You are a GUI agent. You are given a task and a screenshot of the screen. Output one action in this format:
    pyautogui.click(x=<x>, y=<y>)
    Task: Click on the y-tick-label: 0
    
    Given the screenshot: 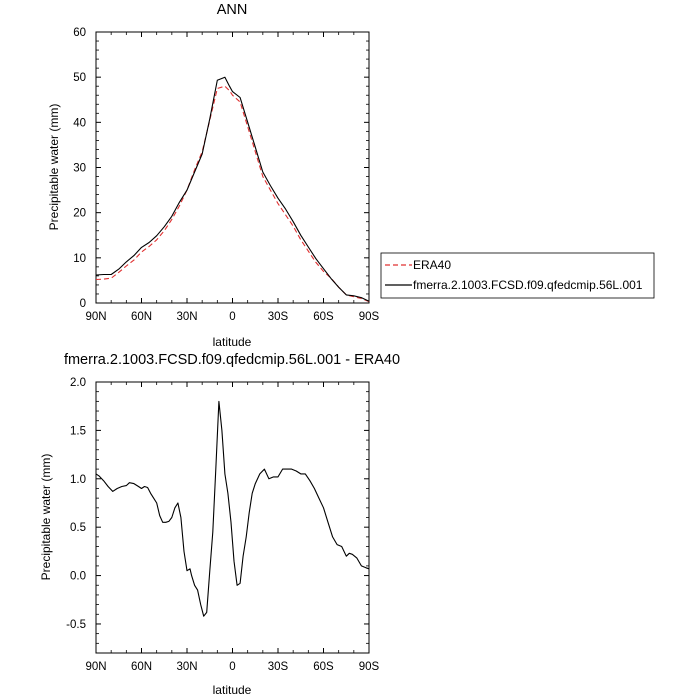 What is the action you would take?
    pyautogui.click(x=83, y=304)
    